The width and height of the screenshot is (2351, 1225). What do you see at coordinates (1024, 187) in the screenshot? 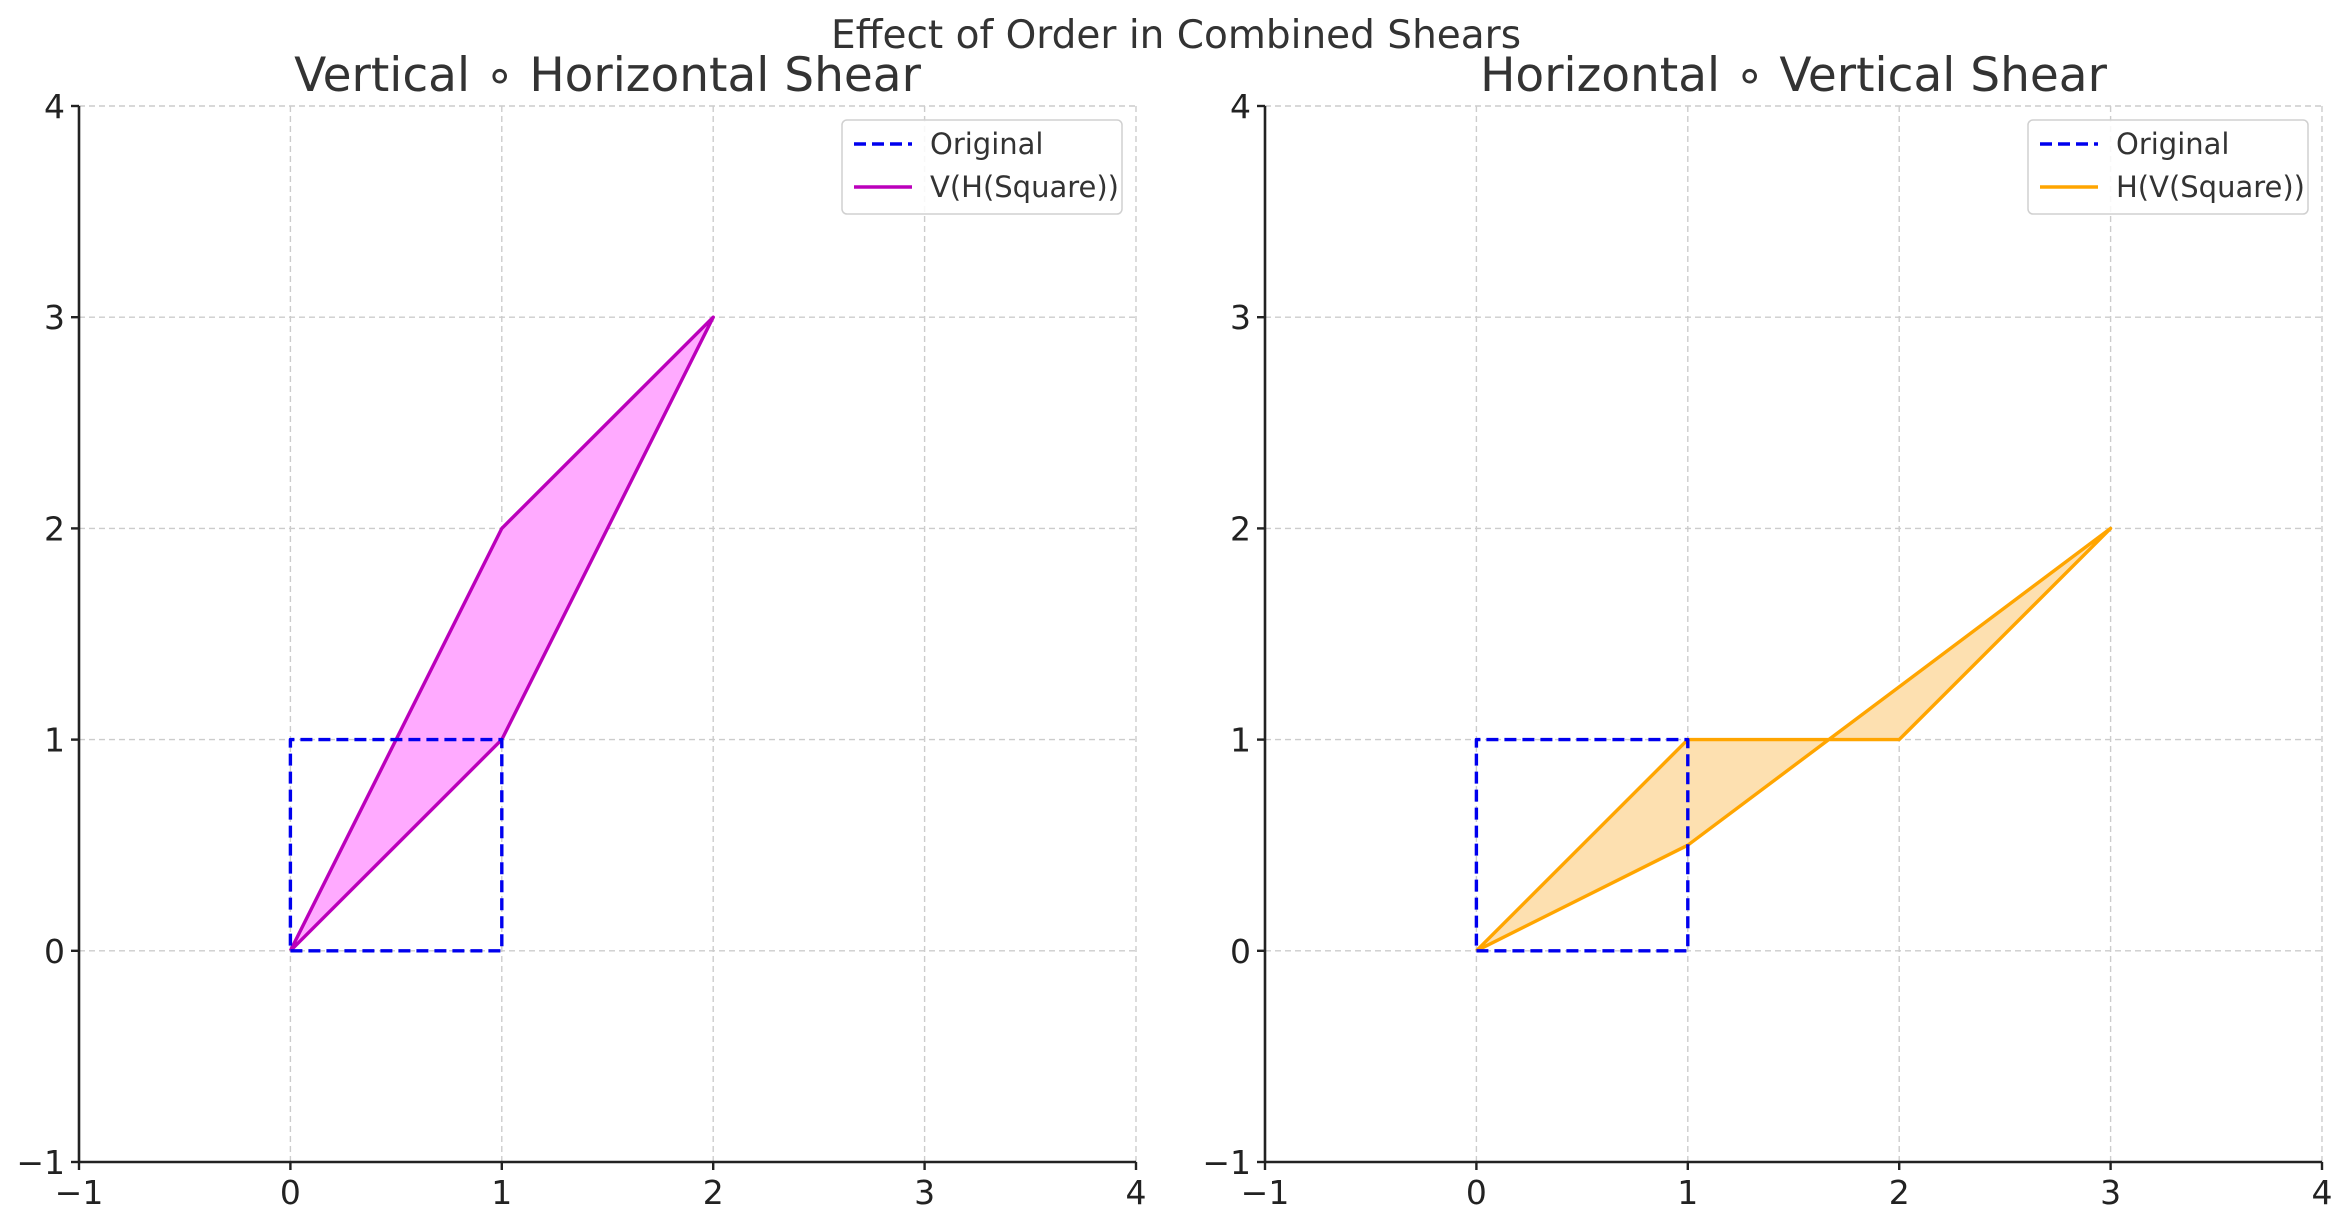
I see `legend-label: V(H(Square))` at bounding box center [1024, 187].